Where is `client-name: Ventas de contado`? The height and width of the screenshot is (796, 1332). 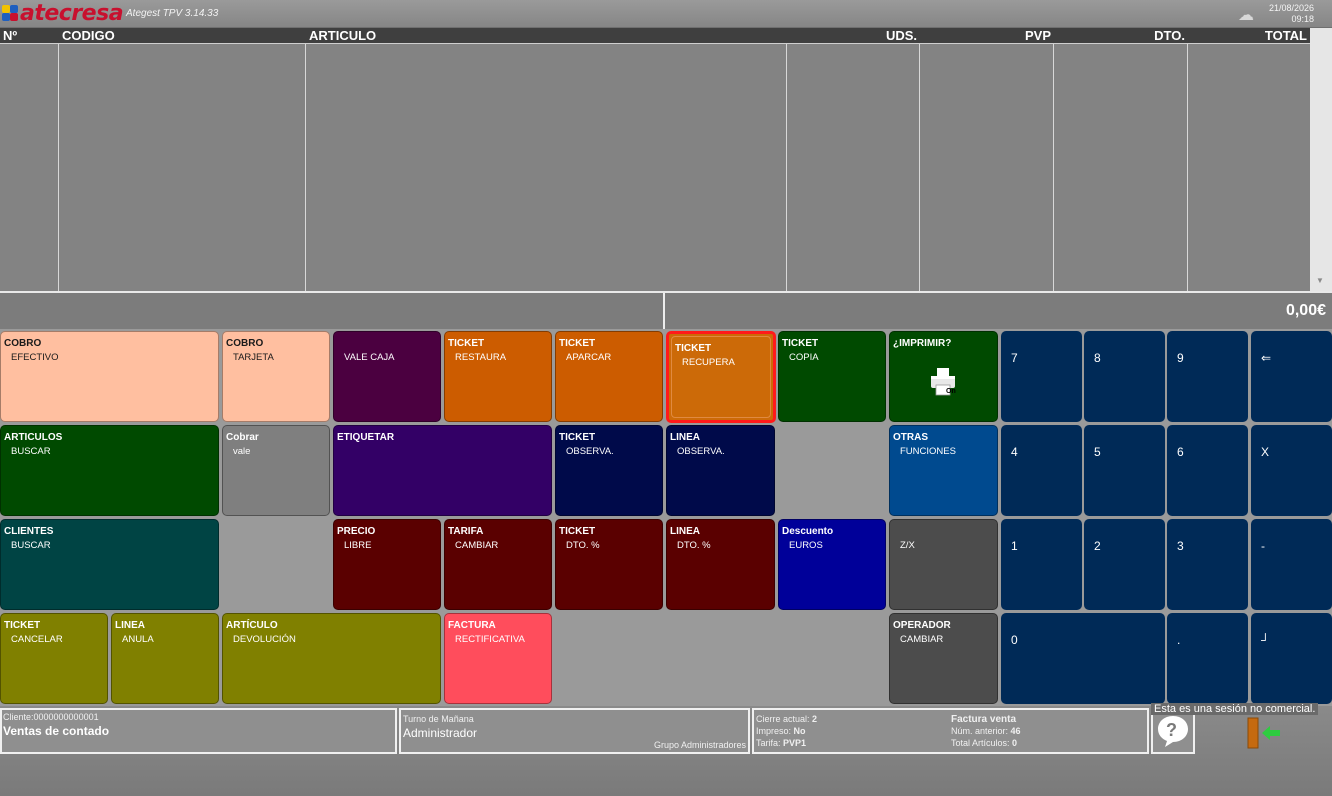
client-name: Ventas de contado is located at coordinates (56, 731).